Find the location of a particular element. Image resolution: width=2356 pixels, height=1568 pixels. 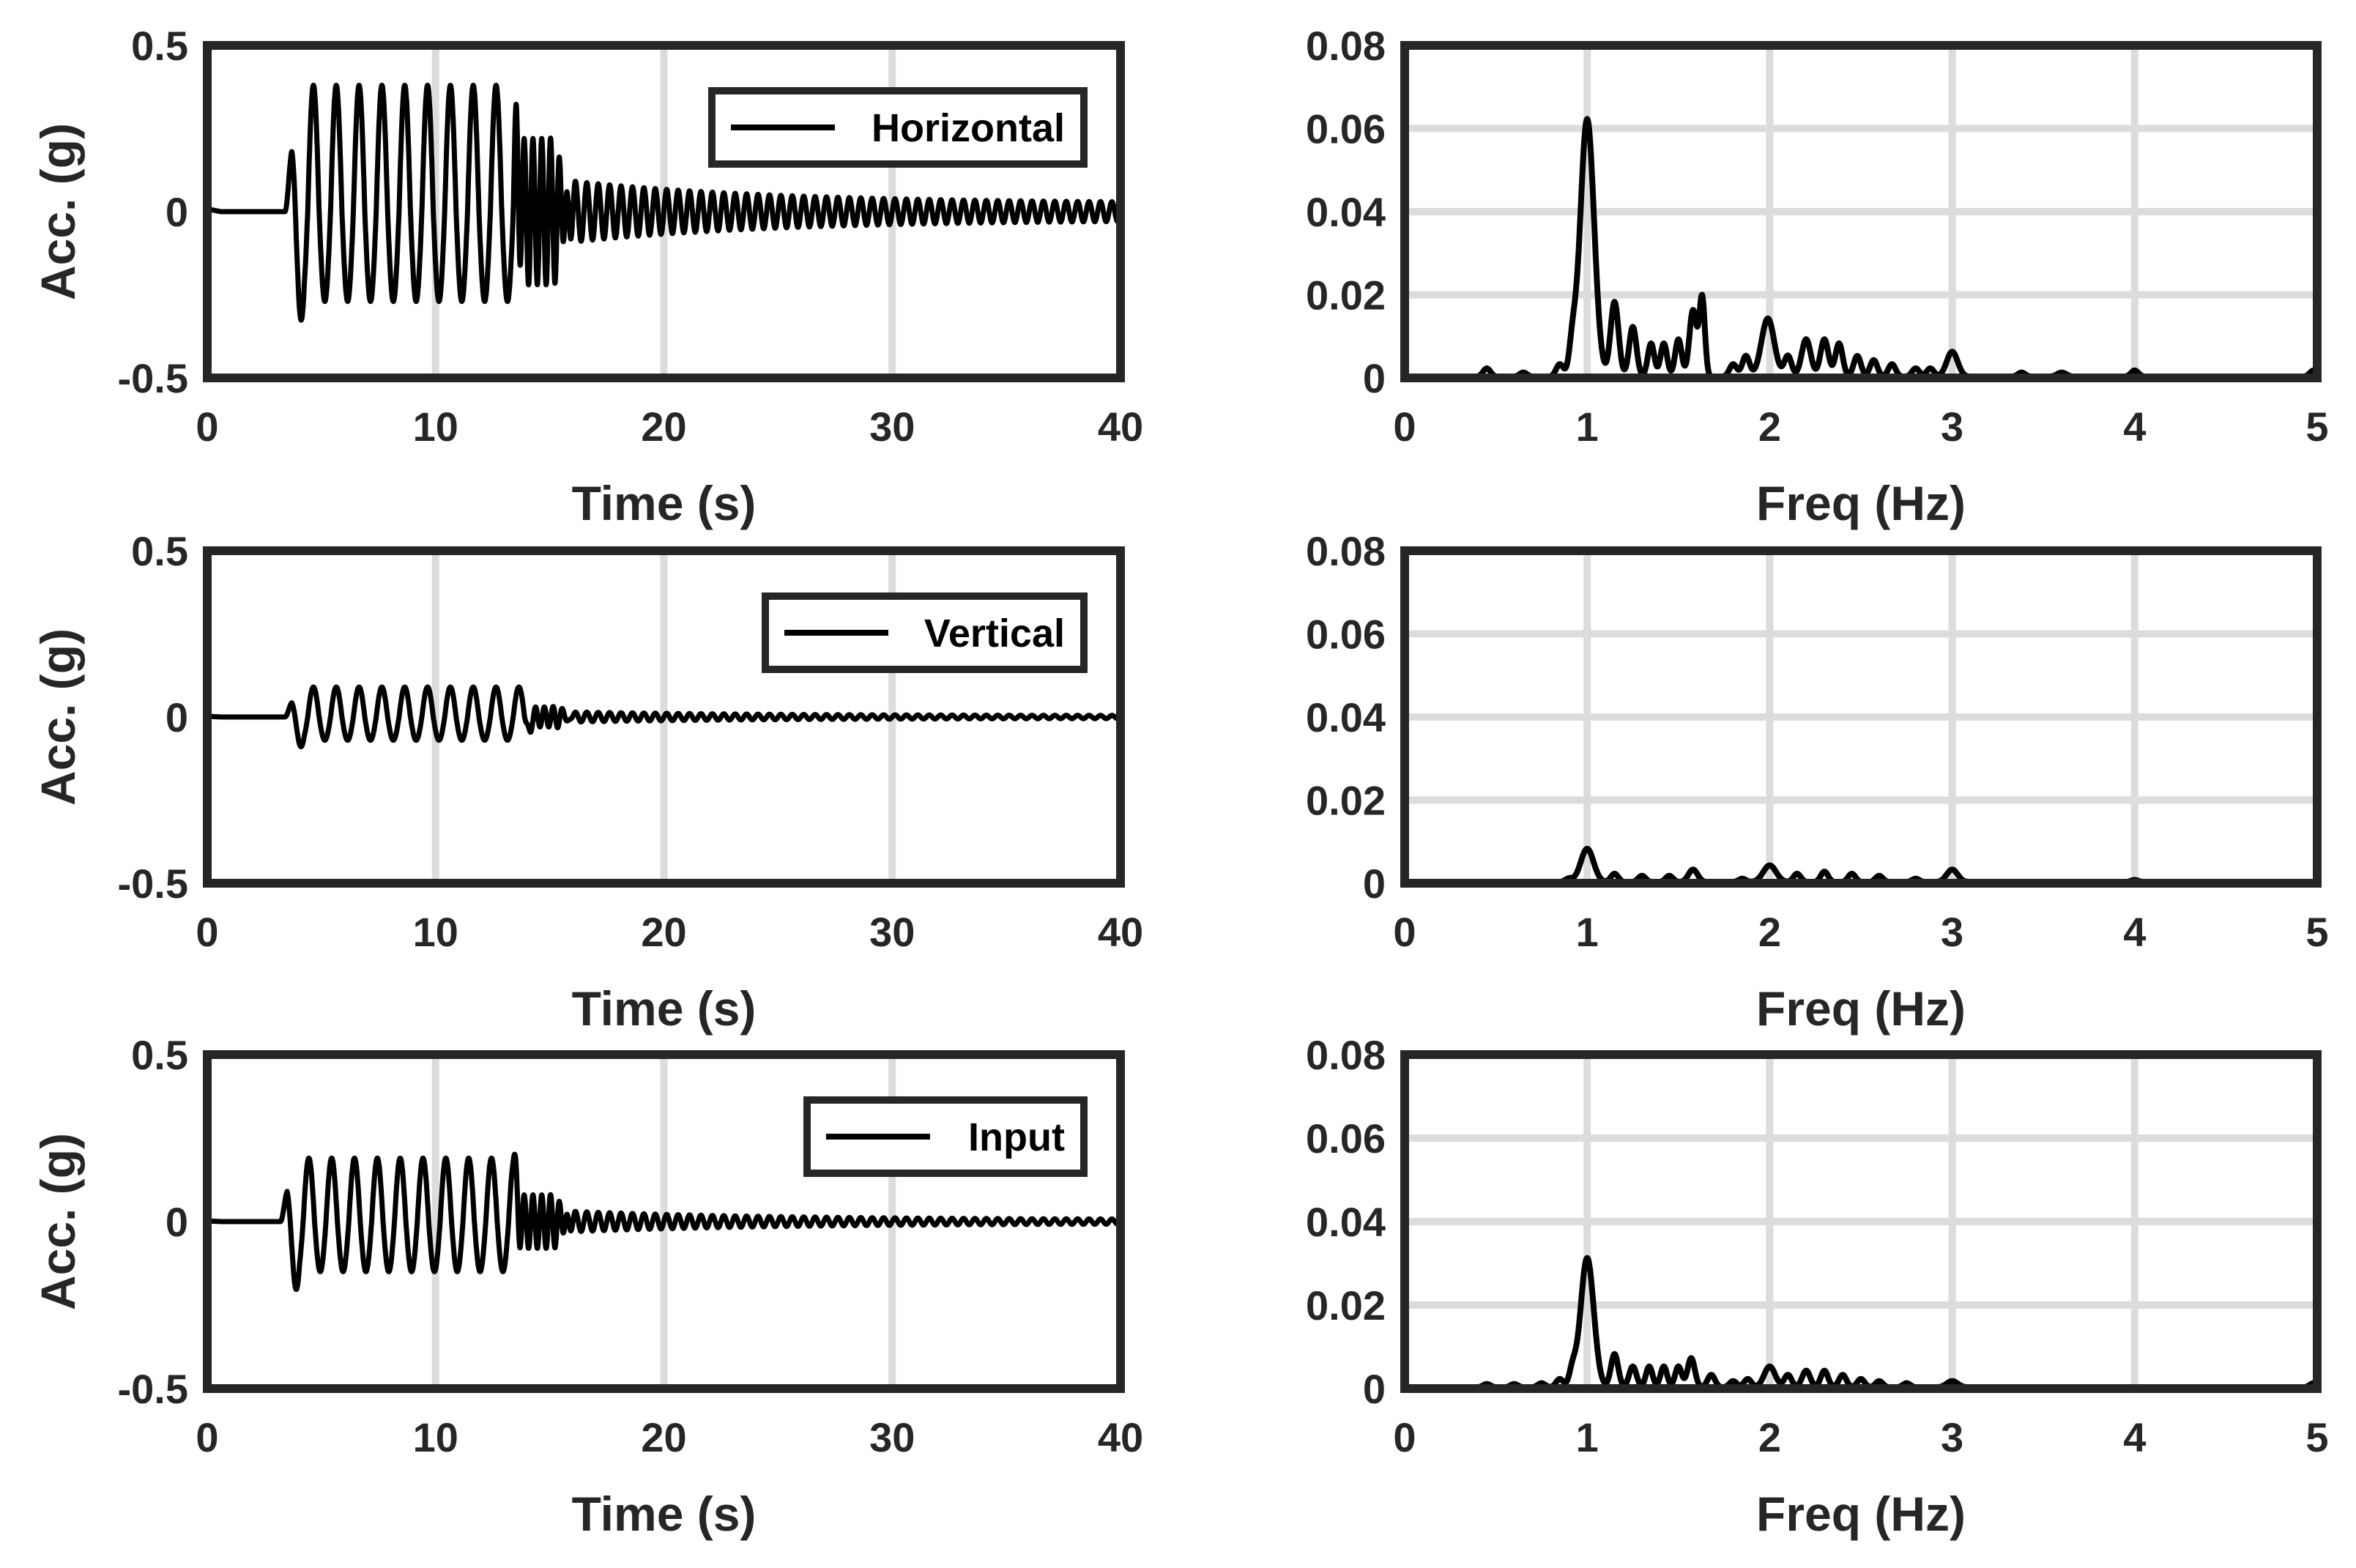

legend: Vertical is located at coordinates (925, 632).